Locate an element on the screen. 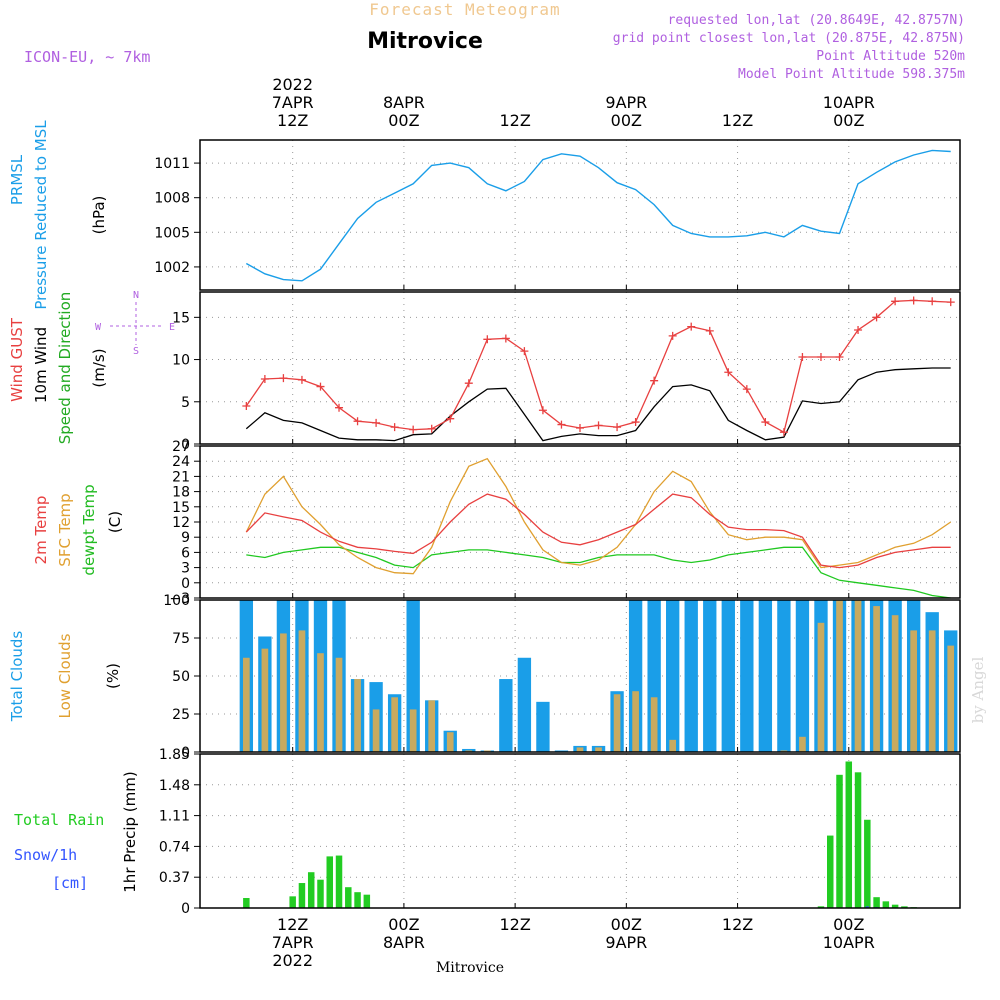  watermark: by Angel is located at coordinates (978, 689).